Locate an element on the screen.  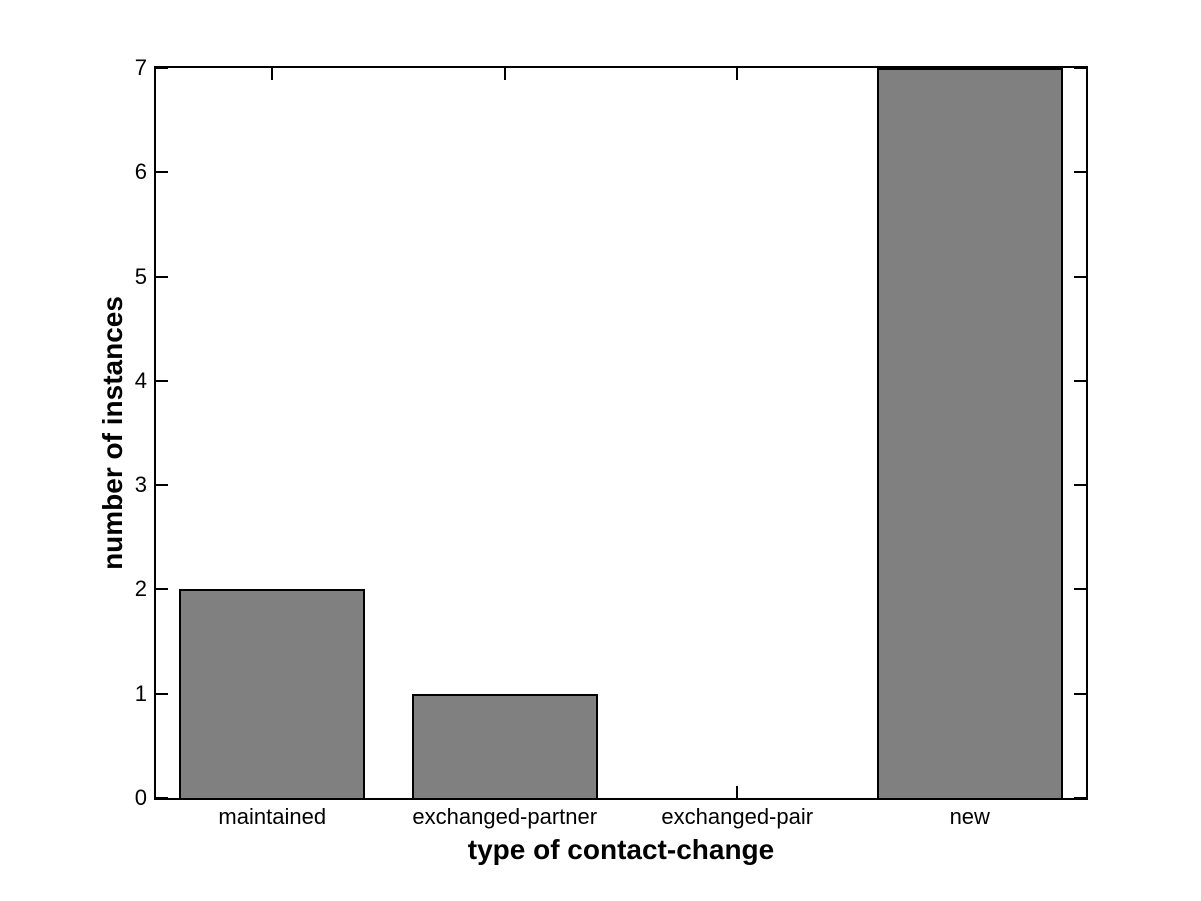
bar-maintained is located at coordinates (272, 693).